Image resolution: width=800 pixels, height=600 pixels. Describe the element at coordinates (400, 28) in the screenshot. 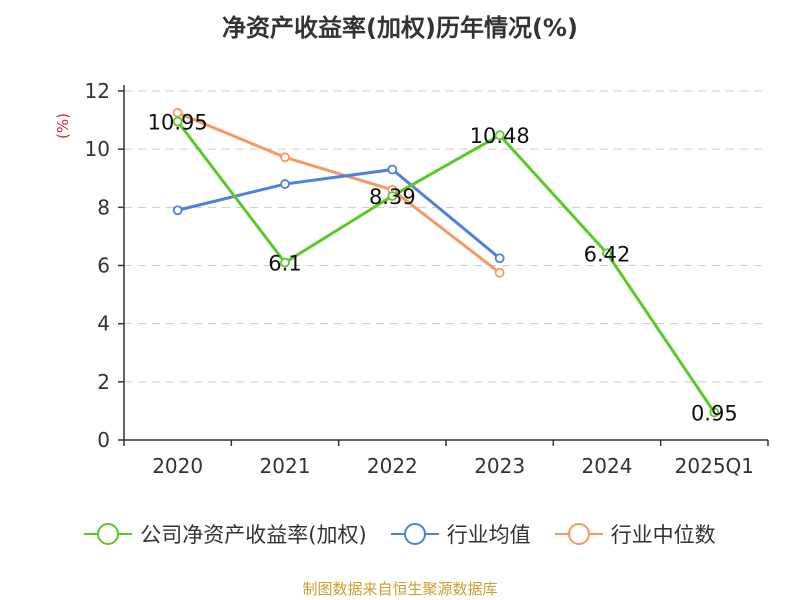

I see `chart-title: 净资产收益率(加权)历年情况(%)` at that location.